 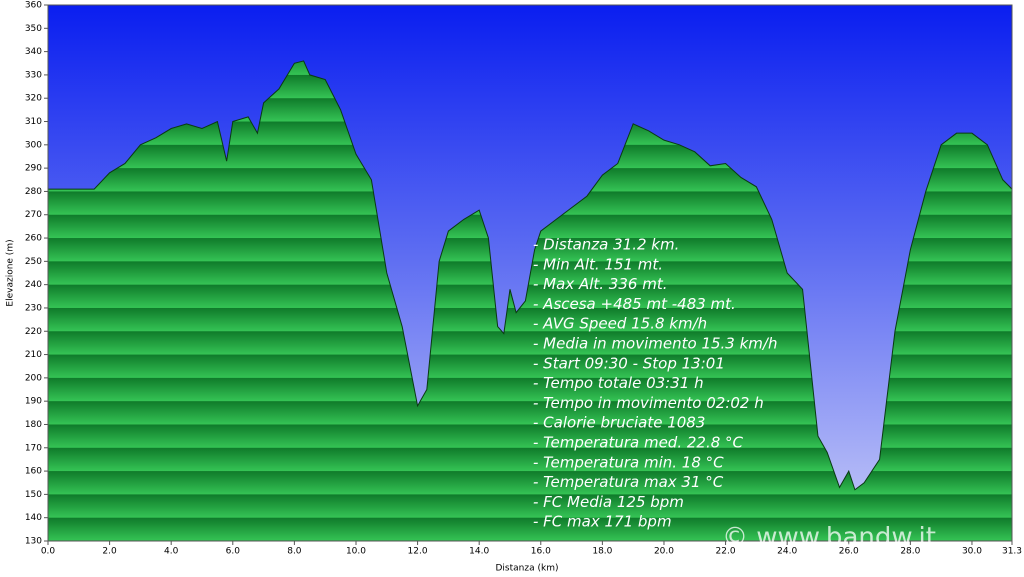 What do you see at coordinates (910, 552) in the screenshot?
I see `x-tick-label: 28.0` at bounding box center [910, 552].